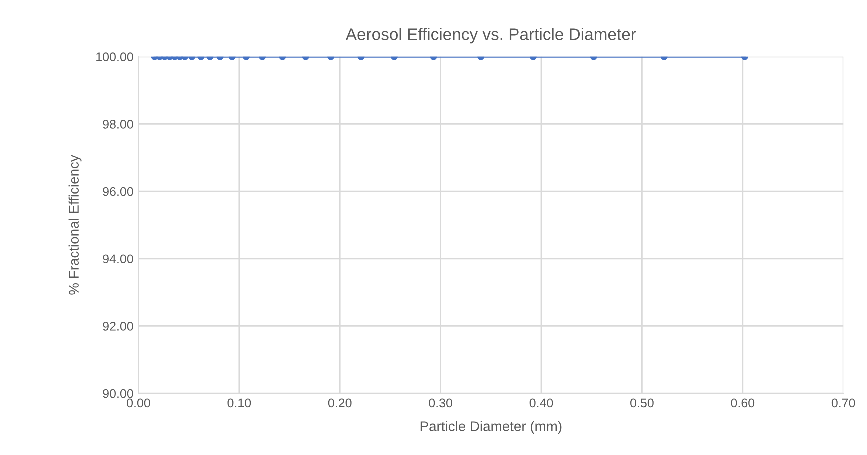 This screenshot has width=867, height=455. I want to click on x-tick-label: 0.10, so click(240, 403).